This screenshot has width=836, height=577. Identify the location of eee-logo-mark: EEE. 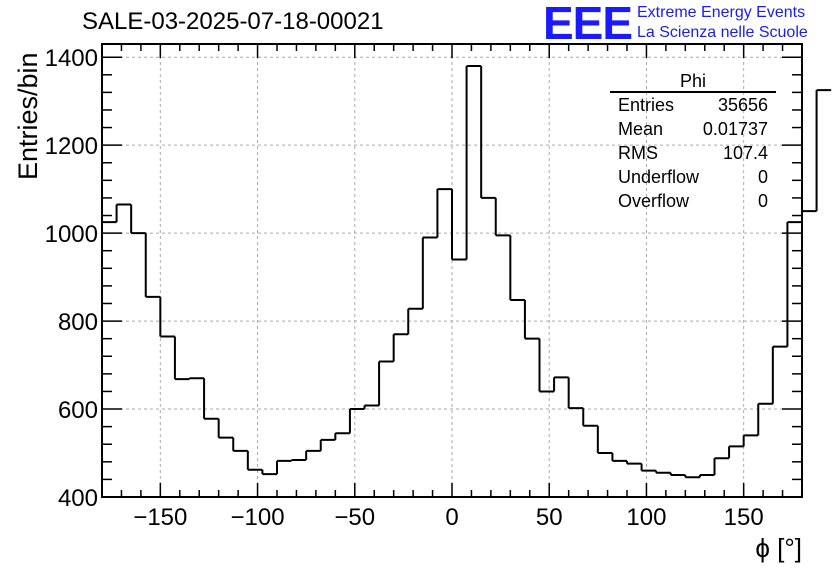
(588, 24).